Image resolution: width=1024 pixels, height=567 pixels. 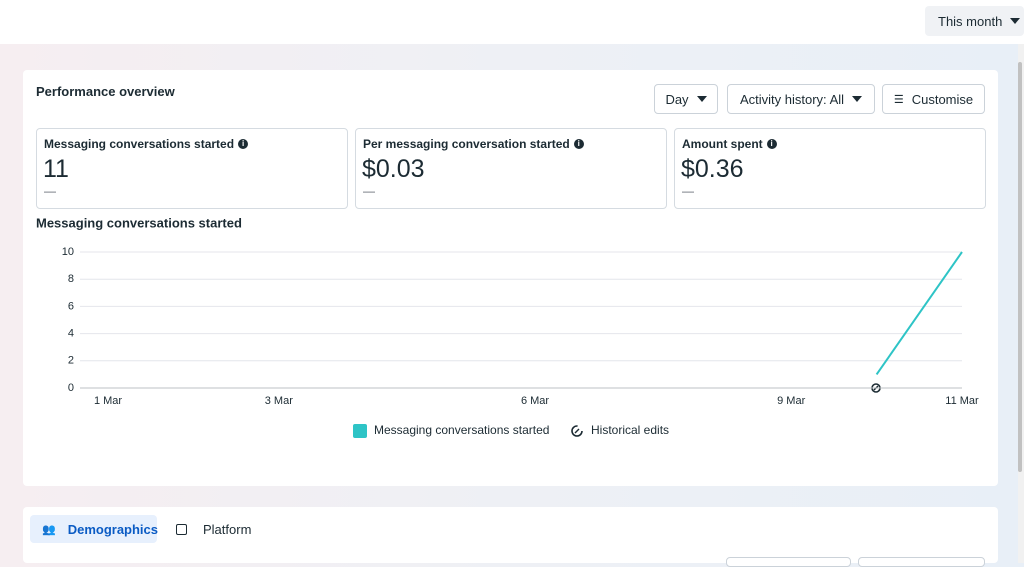 What do you see at coordinates (227, 529) in the screenshot?
I see `tab-label: Platform` at bounding box center [227, 529].